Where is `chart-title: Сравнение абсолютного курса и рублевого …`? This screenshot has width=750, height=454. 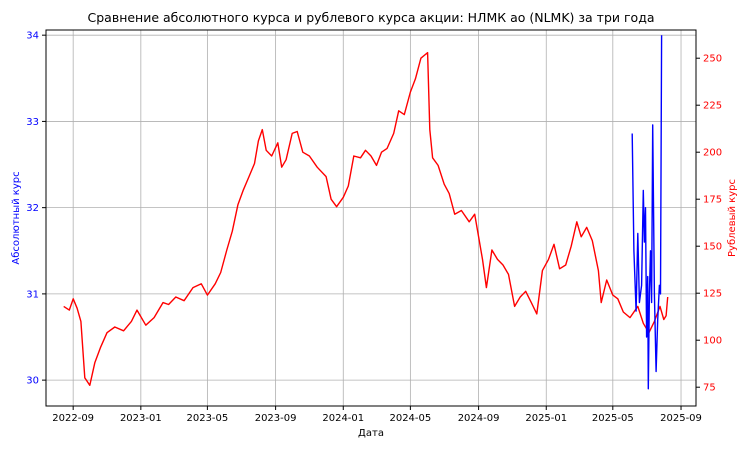
chart-title: Сравнение абсолютного курса и рублевого … is located at coordinates (371, 17).